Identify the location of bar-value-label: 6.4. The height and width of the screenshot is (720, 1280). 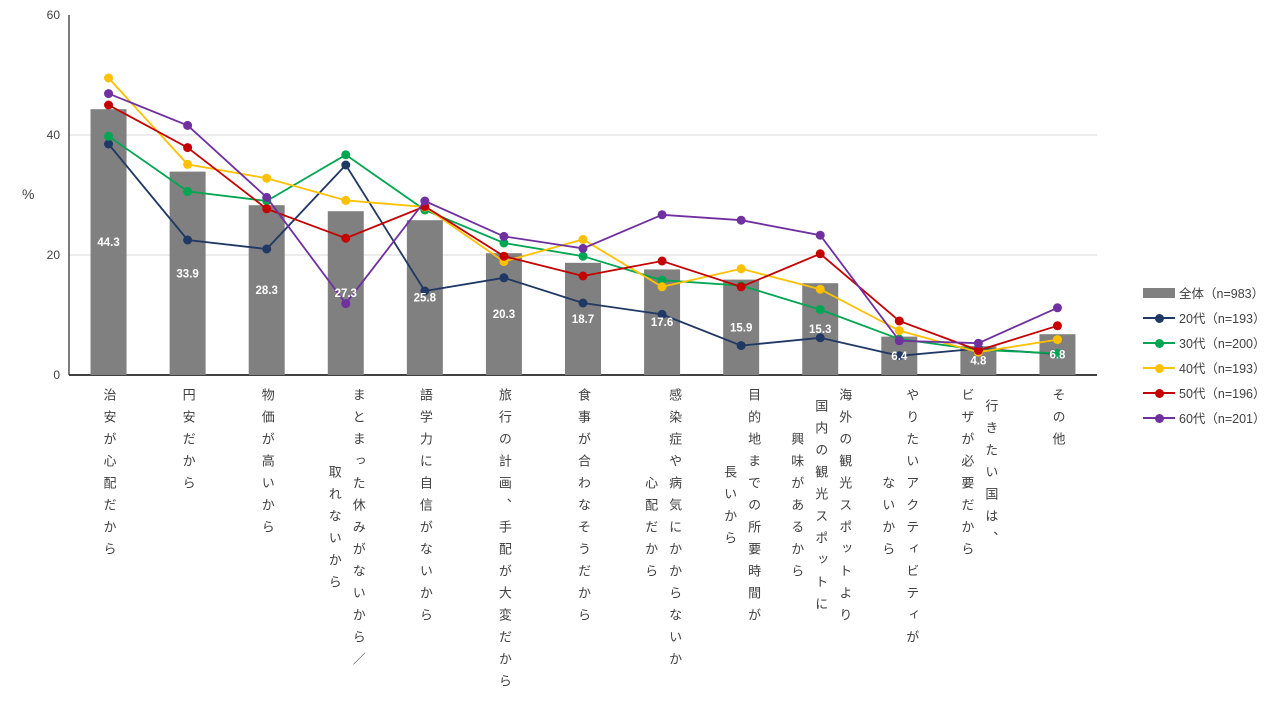
(899, 357).